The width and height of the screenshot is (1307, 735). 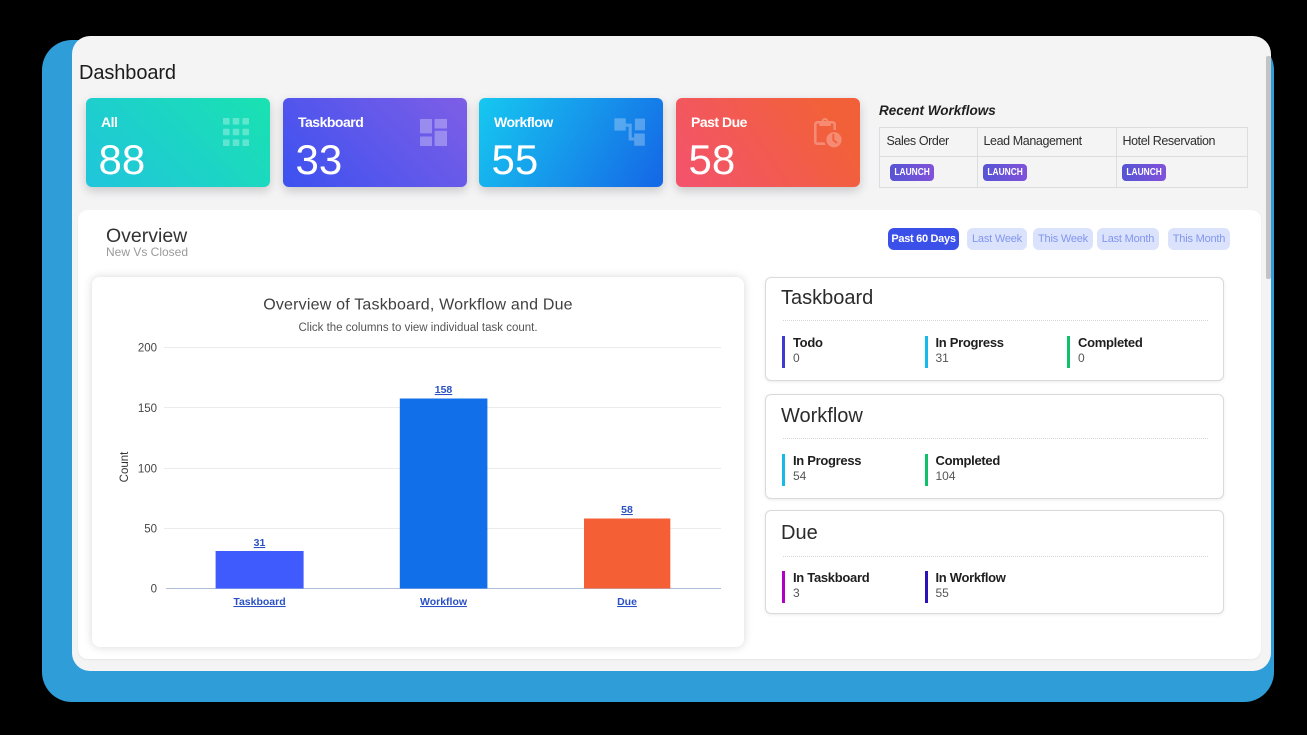 I want to click on svg-text: 50, so click(x=150, y=530).